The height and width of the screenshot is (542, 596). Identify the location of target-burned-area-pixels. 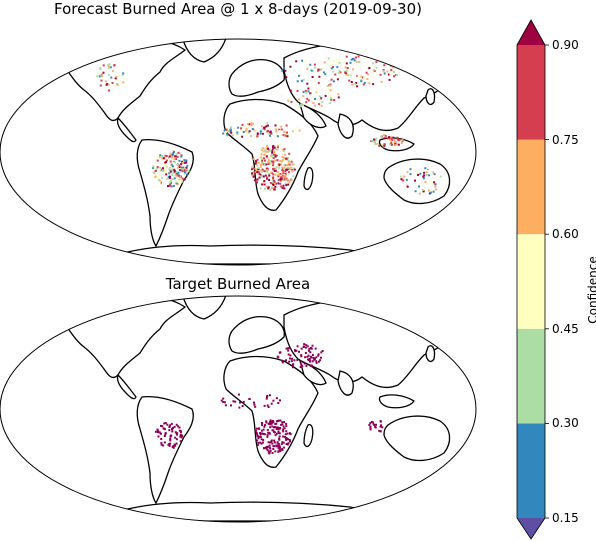
(269, 399).